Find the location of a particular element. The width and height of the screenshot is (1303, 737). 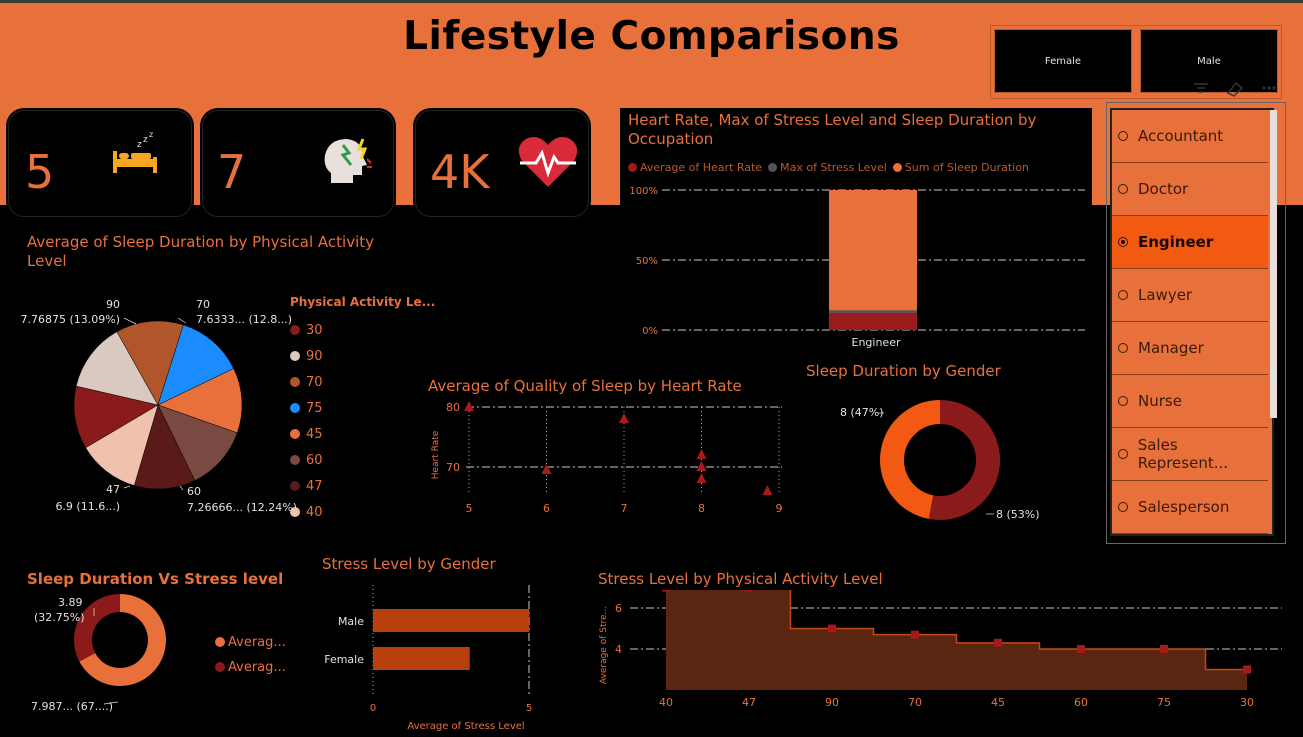

pie-legend-item: 70 is located at coordinates (306, 382).